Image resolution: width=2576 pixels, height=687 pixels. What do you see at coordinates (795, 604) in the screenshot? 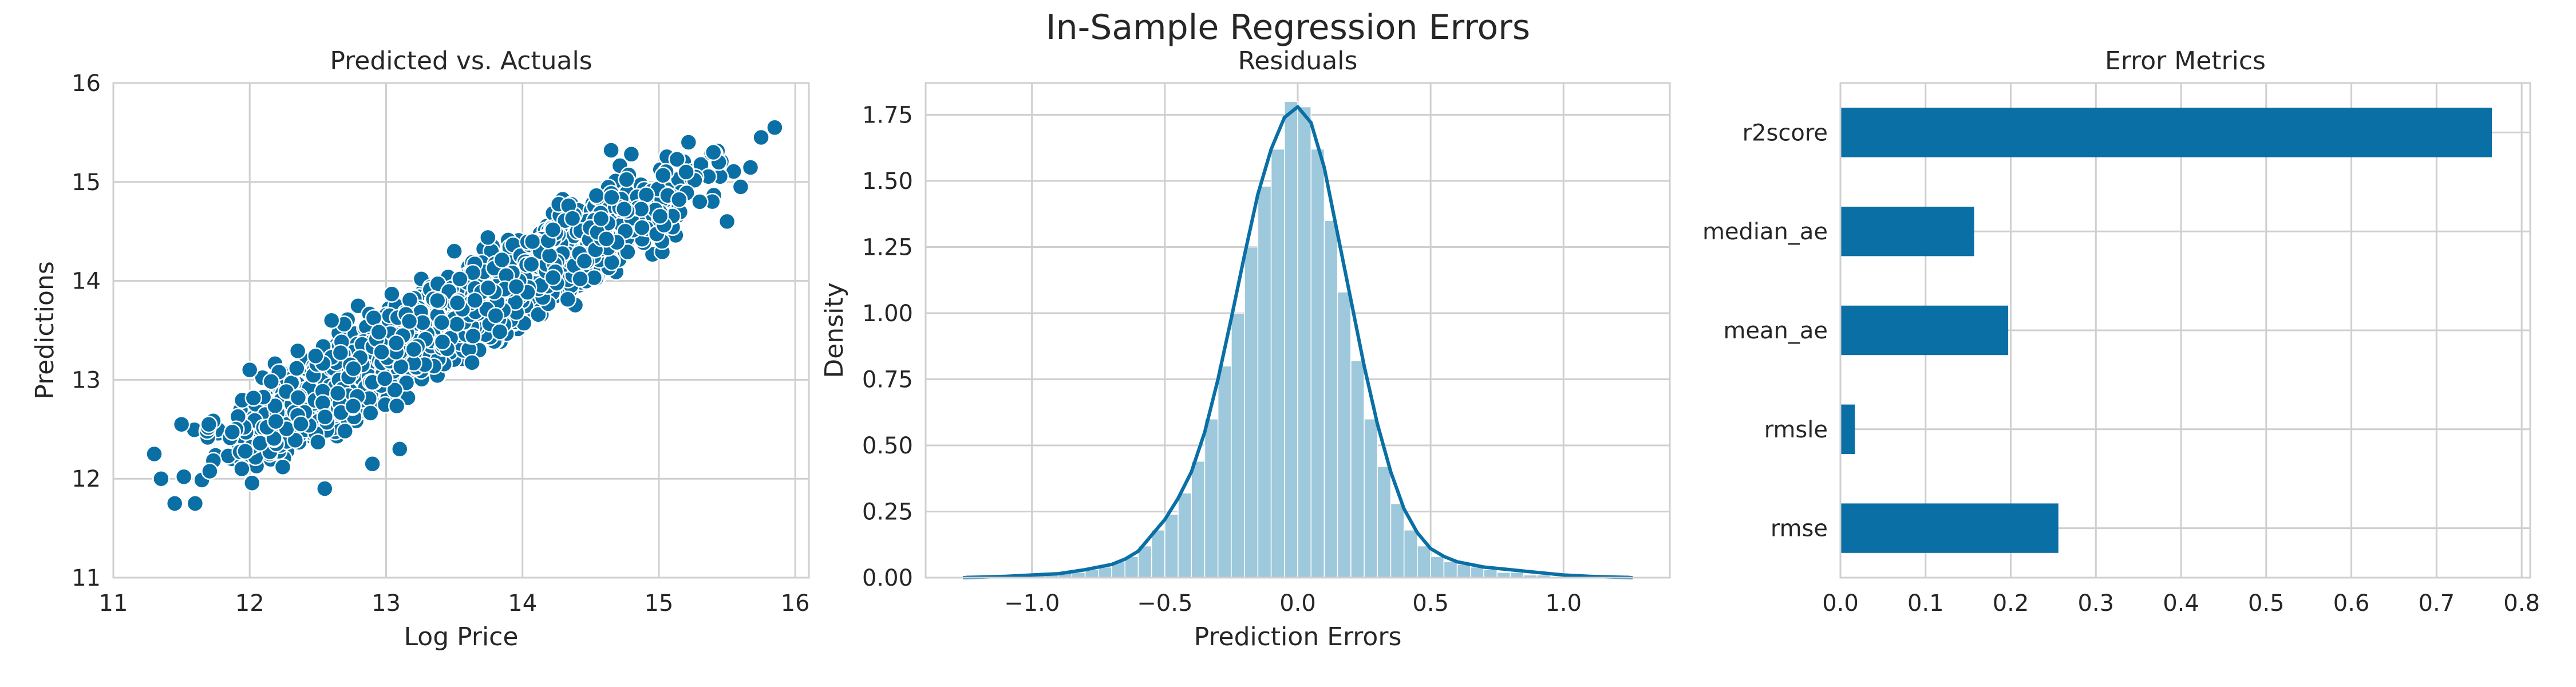
I see `scatter-x-tick-label: 16` at bounding box center [795, 604].